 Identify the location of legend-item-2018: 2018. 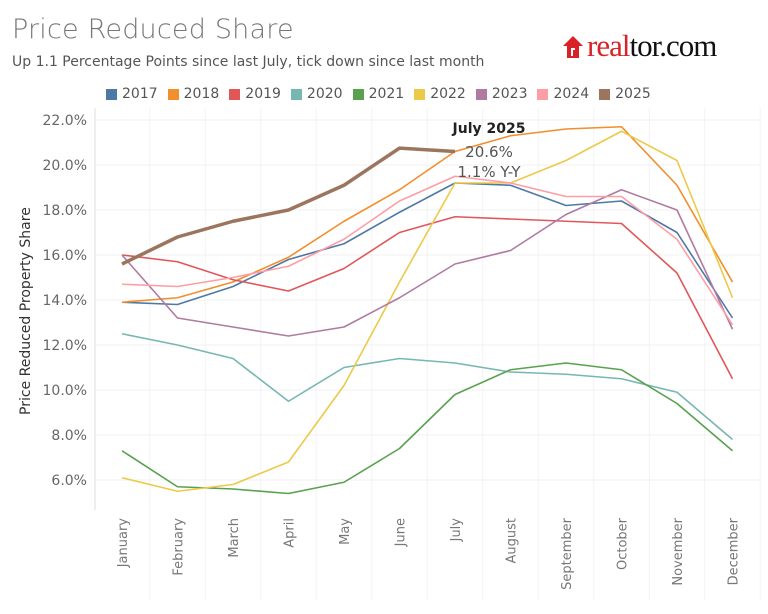
(193, 94).